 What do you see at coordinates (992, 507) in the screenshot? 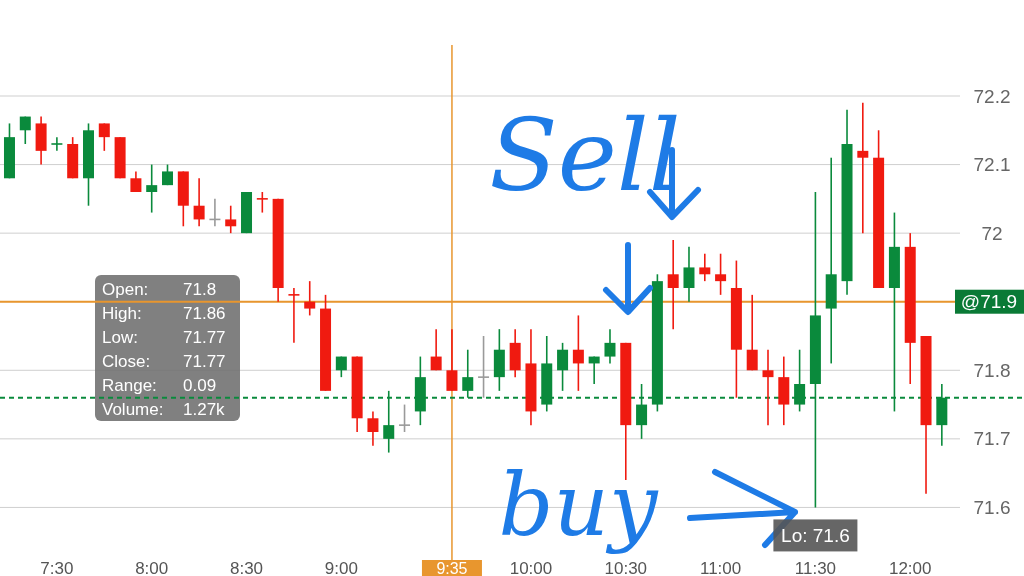
I see `y-tick-label: 71.6` at bounding box center [992, 507].